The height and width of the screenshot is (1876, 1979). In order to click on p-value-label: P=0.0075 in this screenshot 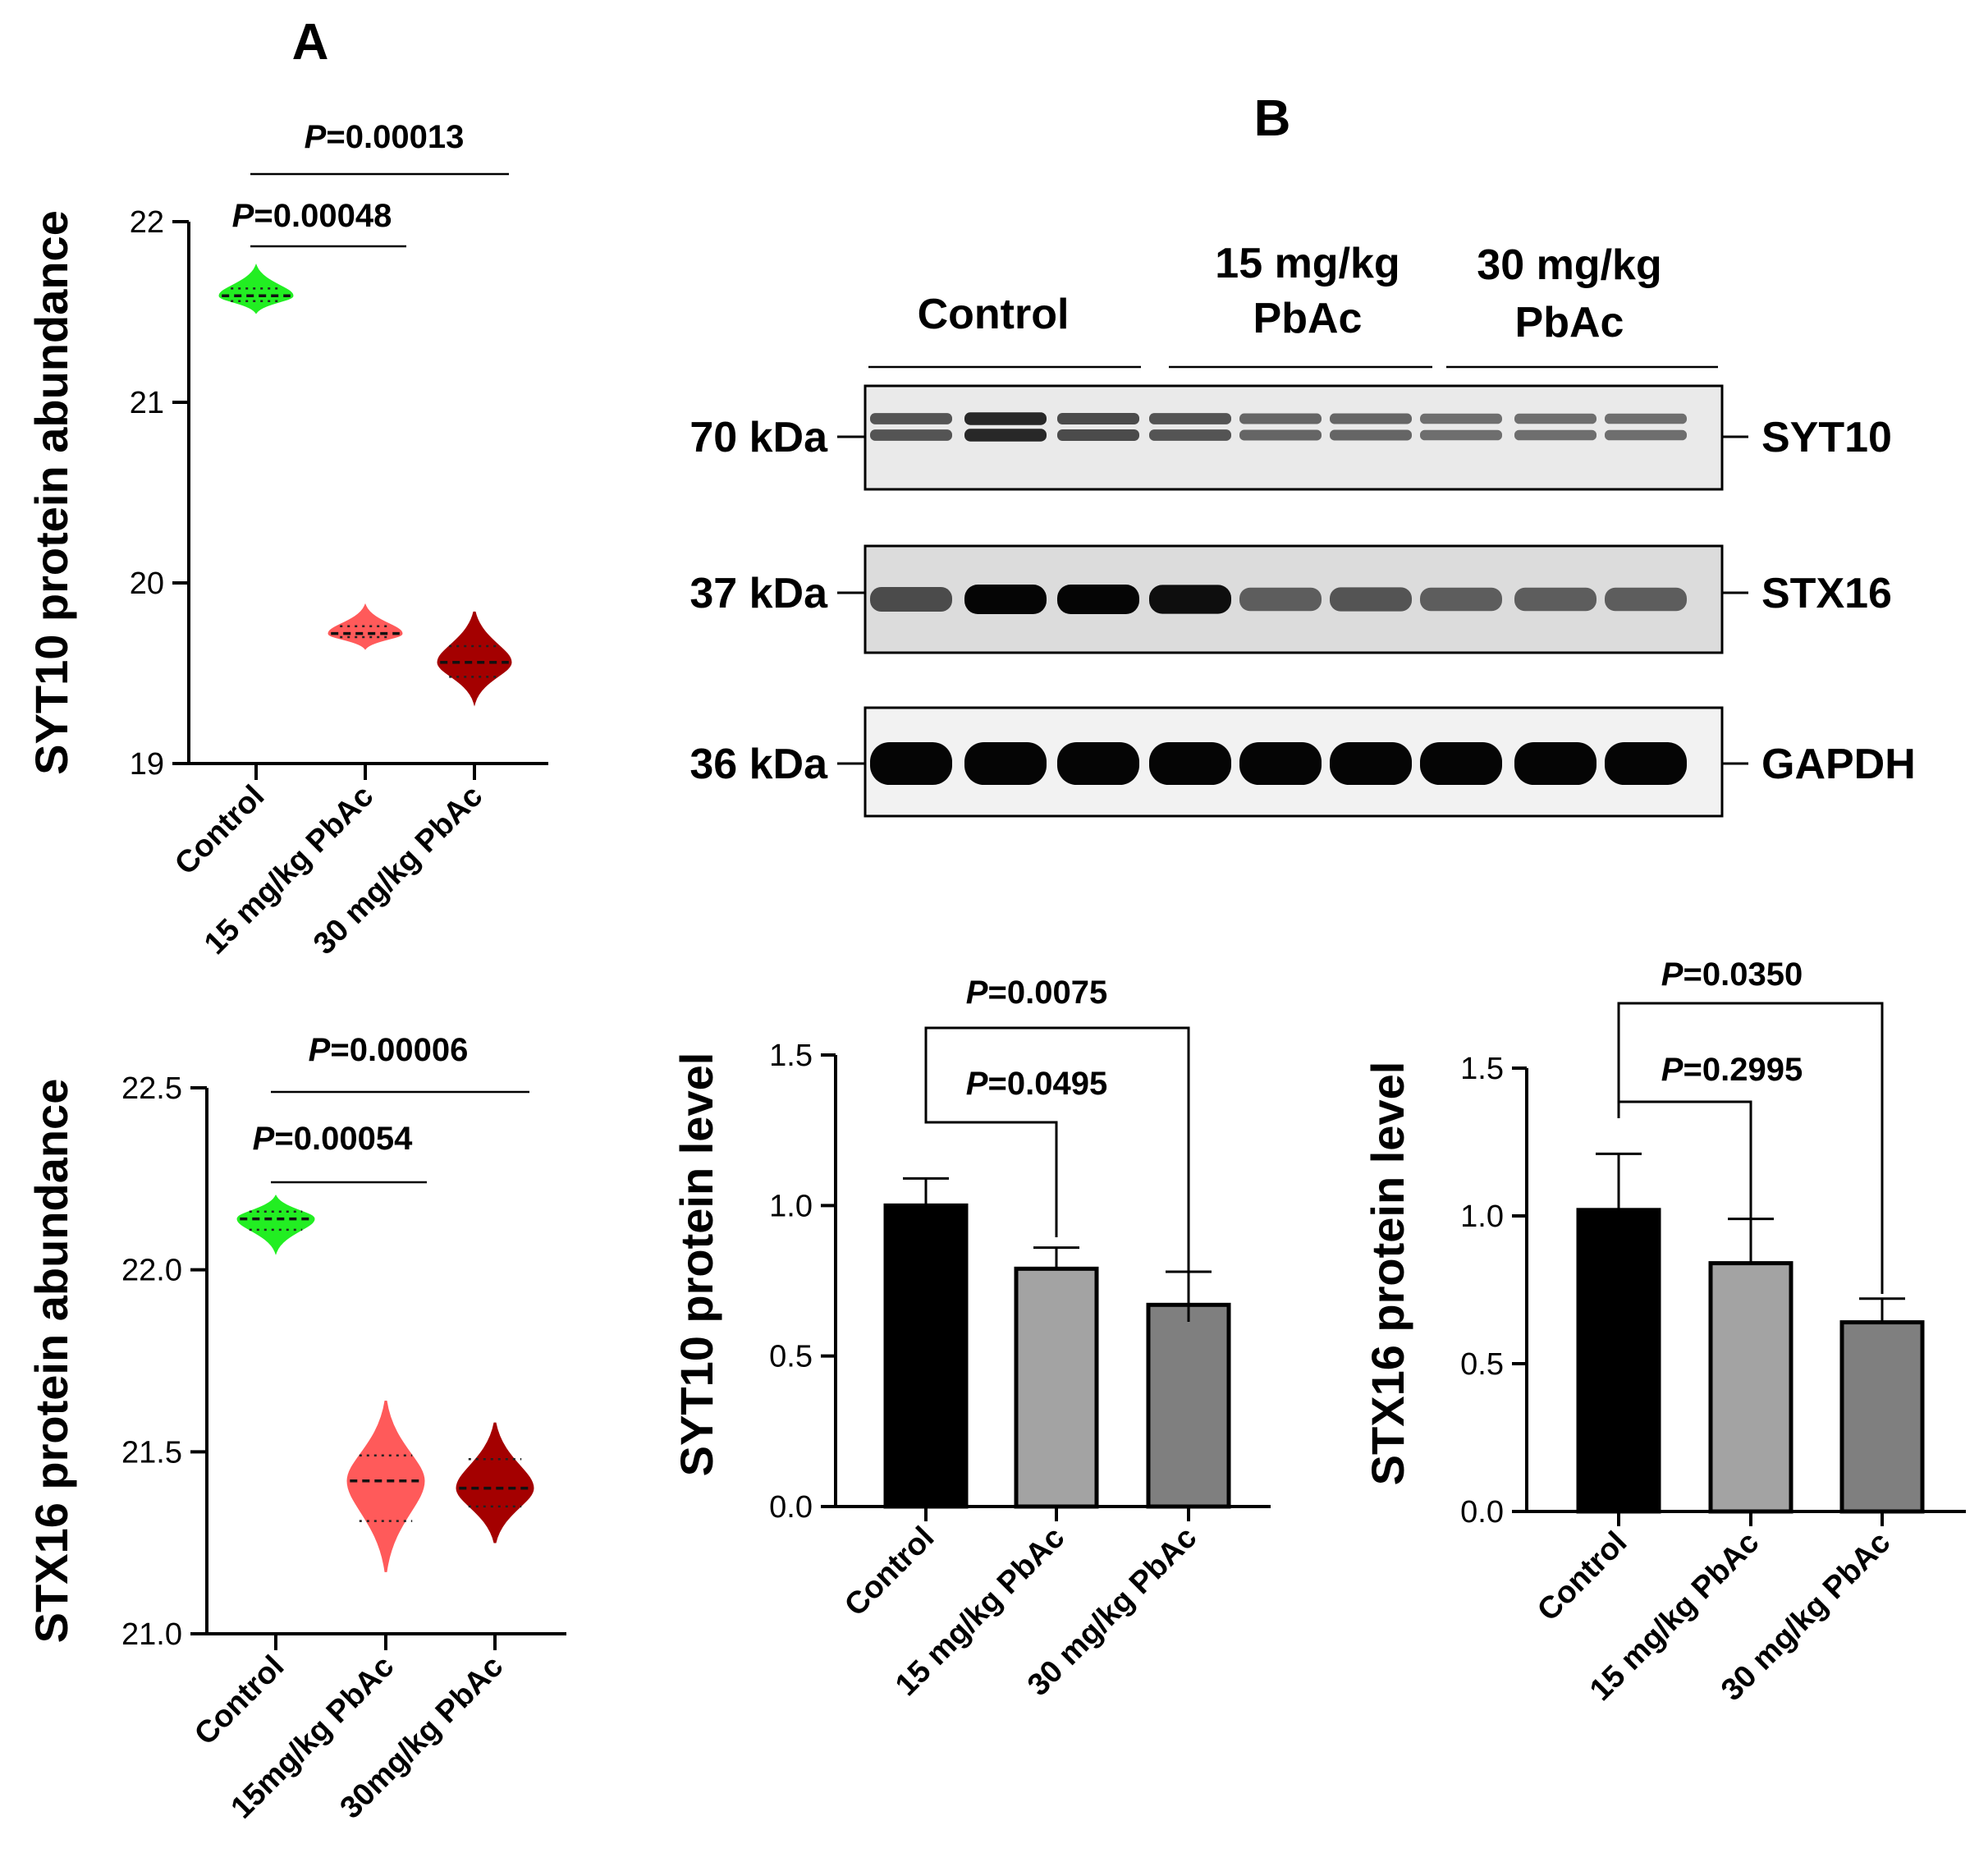, I will do `click(1036, 993)`.